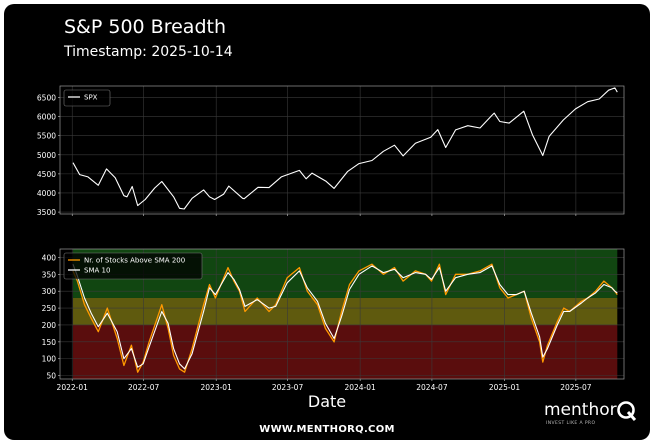 This screenshot has height=444, width=654. What do you see at coordinates (327, 401) in the screenshot?
I see `x-axis-label: Date` at bounding box center [327, 401].